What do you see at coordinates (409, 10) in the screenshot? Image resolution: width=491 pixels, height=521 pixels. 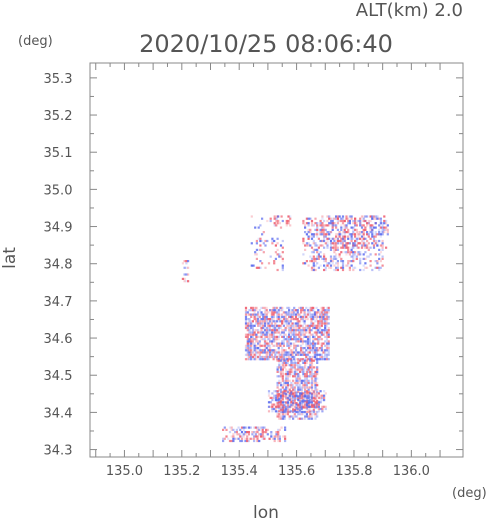 I see `altitude-label: ALT(km) 2.0` at bounding box center [409, 10].